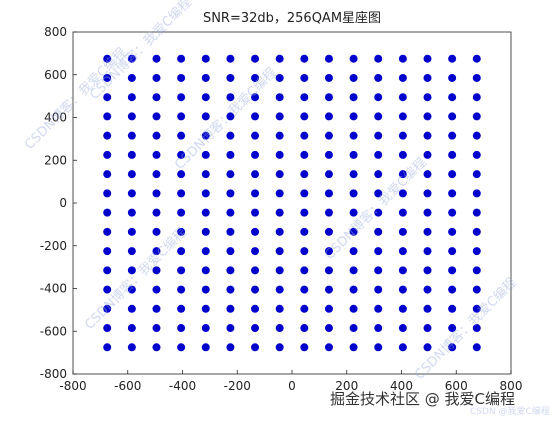  What do you see at coordinates (510, 411) in the screenshot?
I see `watermark: CSDN @我爱C编程` at bounding box center [510, 411].